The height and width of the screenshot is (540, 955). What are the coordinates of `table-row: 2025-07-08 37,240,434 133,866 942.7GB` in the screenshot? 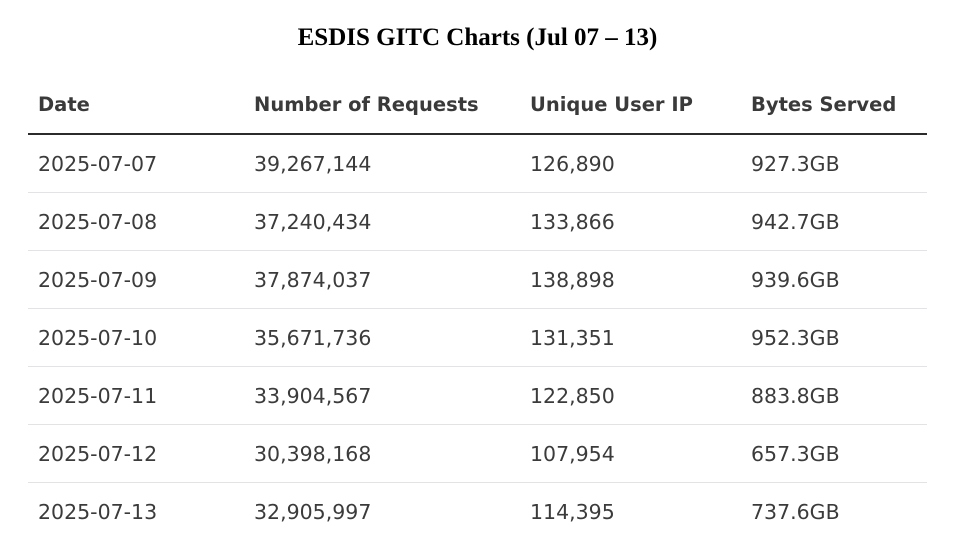 It's located at (477, 222).